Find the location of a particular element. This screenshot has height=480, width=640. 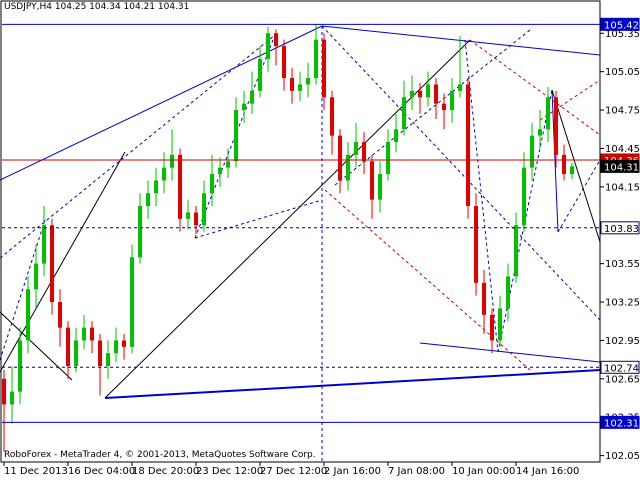

x-tick-label: 2 Jan 16:00 is located at coordinates (352, 471).